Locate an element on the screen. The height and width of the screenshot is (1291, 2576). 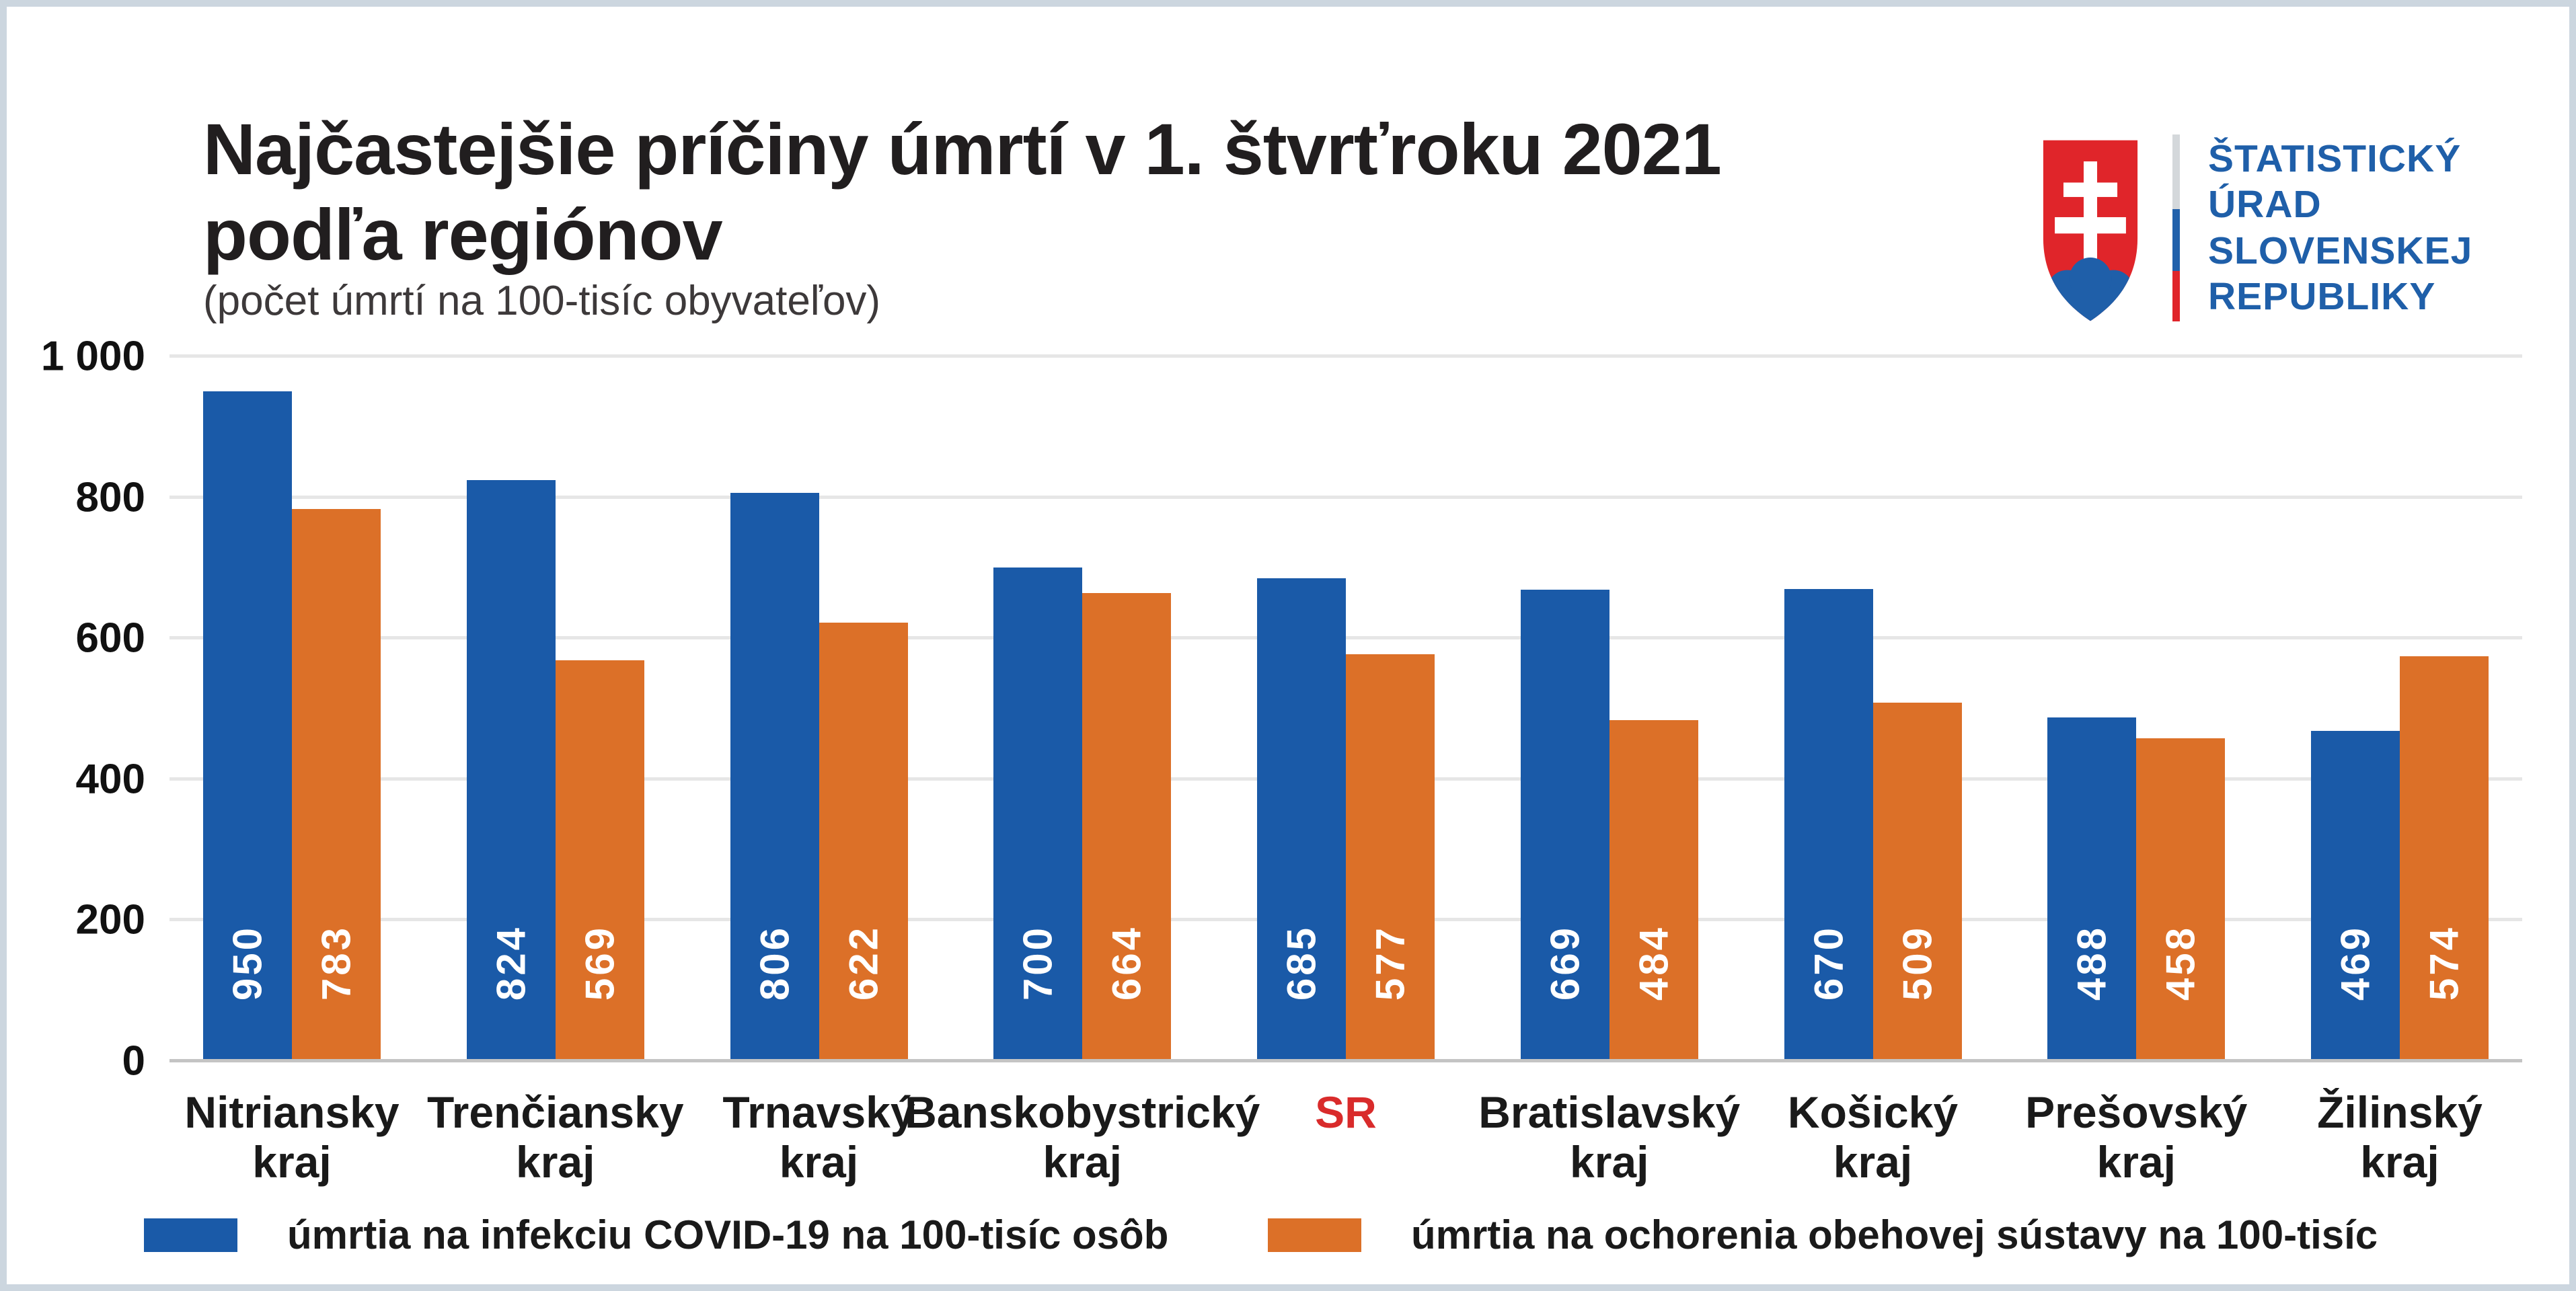
bar-group-2: 824 569 Trenčiansky kraj is located at coordinates (555, 771).